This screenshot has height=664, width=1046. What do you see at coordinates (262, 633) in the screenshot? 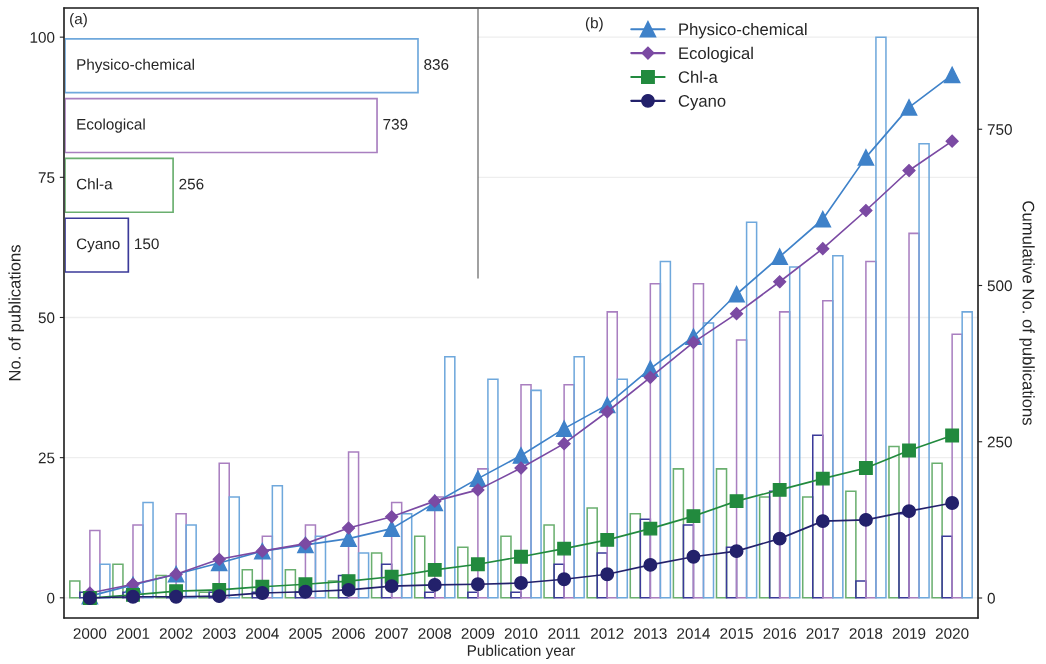
I see `x-tick-label: 2004` at bounding box center [262, 633].